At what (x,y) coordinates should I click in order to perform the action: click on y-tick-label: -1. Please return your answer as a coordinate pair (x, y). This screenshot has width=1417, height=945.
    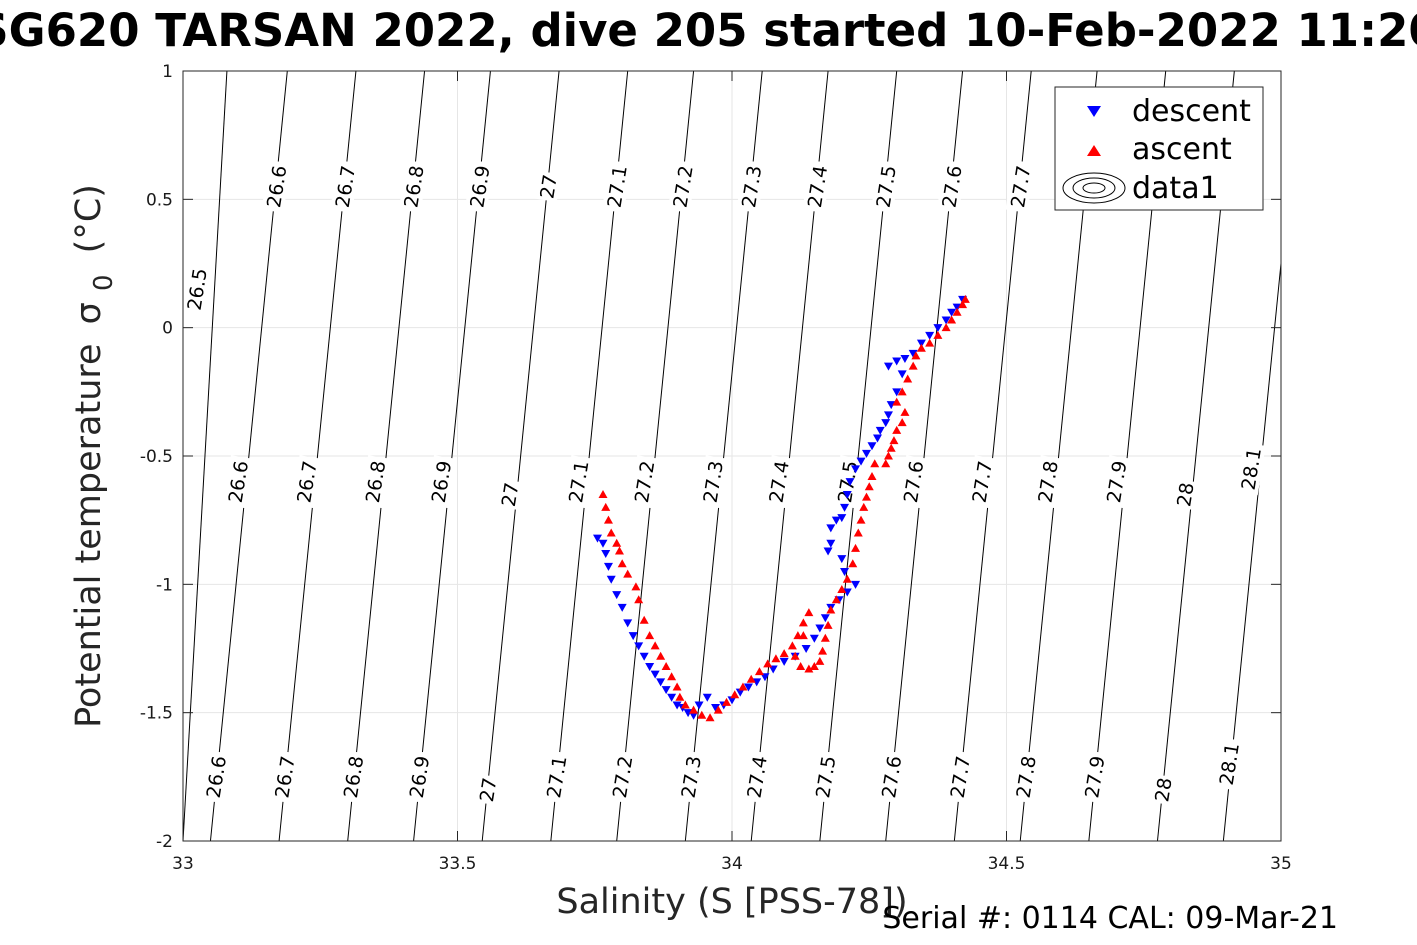
    Looking at the image, I should click on (164, 585).